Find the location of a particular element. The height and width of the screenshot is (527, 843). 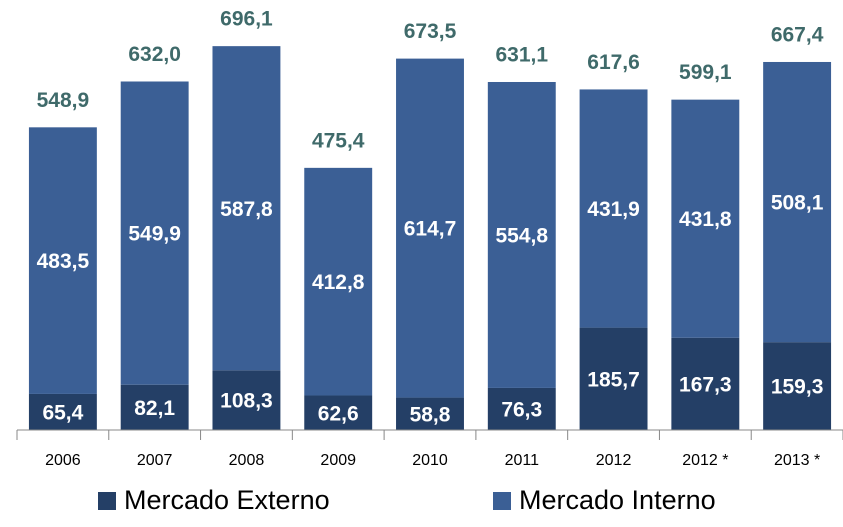

value-label: 508,1 is located at coordinates (797, 203).